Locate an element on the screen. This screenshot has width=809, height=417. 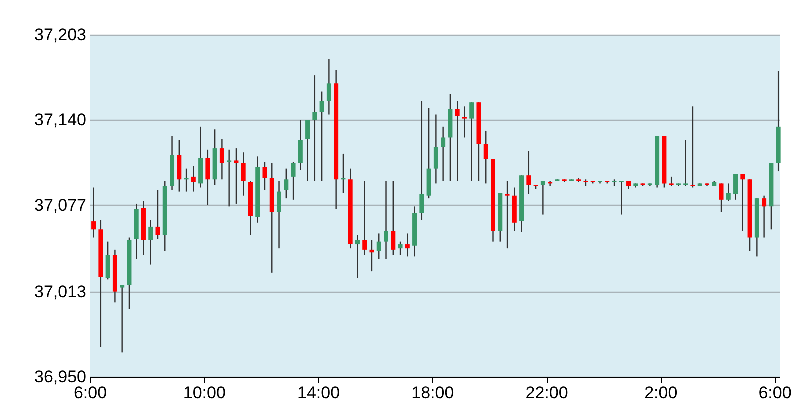
y-tick-label: 37,140 is located at coordinates (60, 120).